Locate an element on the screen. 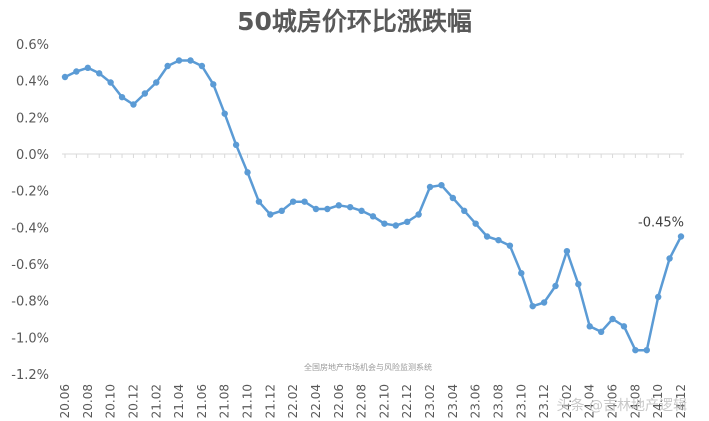 The image size is (709, 421). y-tick-label: -0.4% is located at coordinates (30, 228).